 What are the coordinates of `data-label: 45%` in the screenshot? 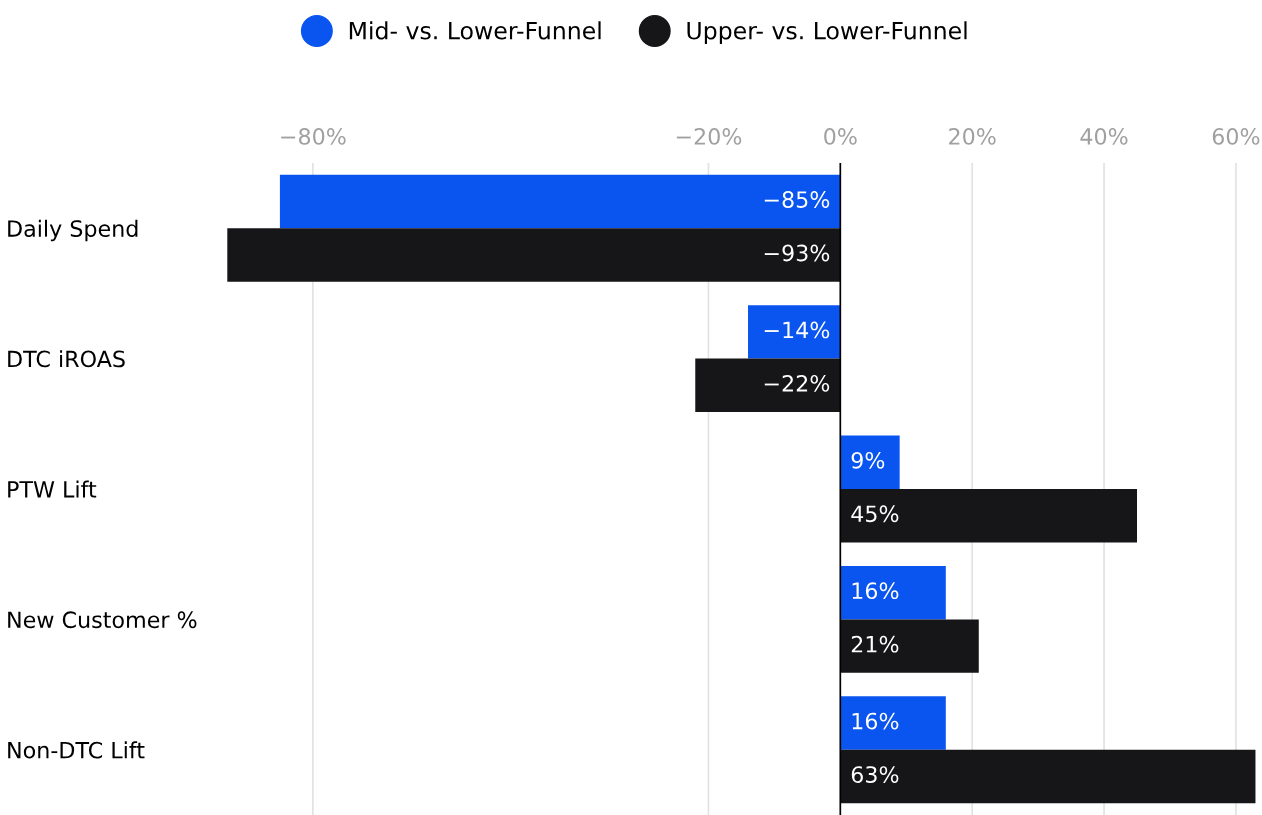 It's located at (875, 514).